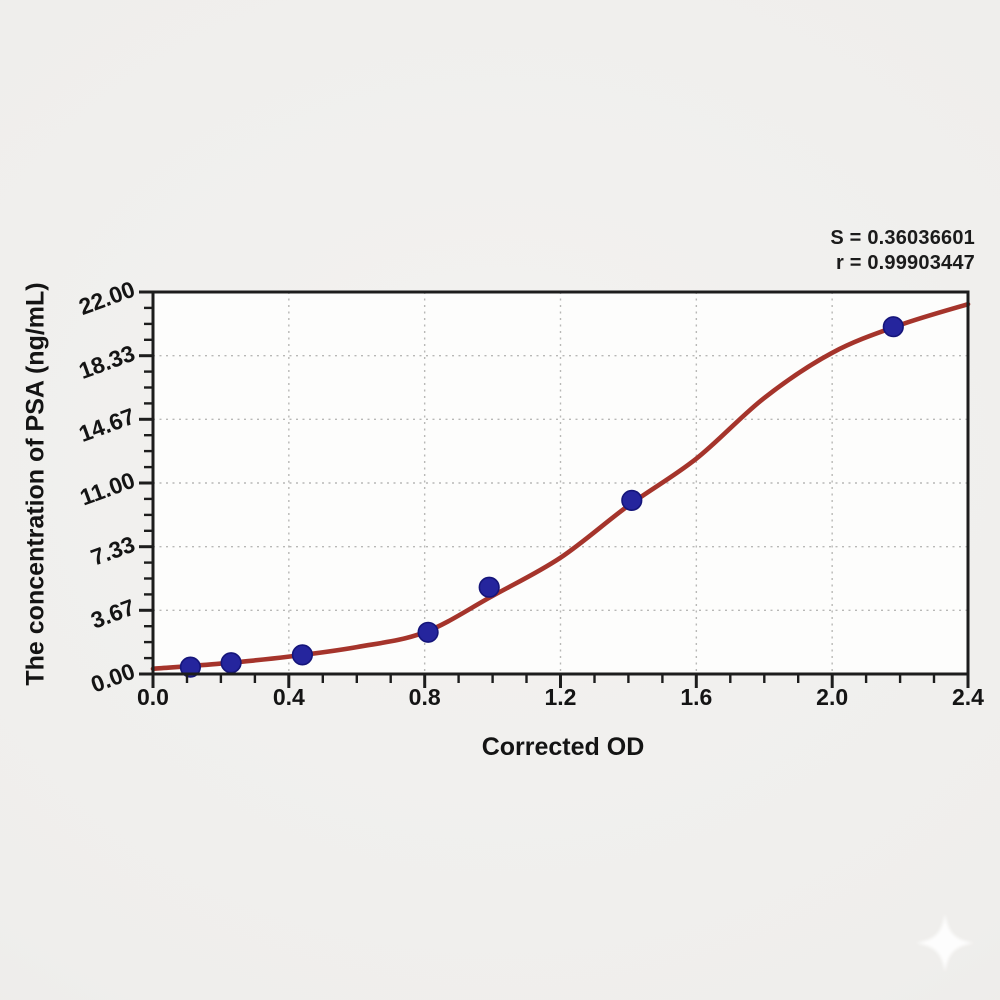 The width and height of the screenshot is (1000, 1000). What do you see at coordinates (832, 697) in the screenshot?
I see `x-tick-label: 2.0` at bounding box center [832, 697].